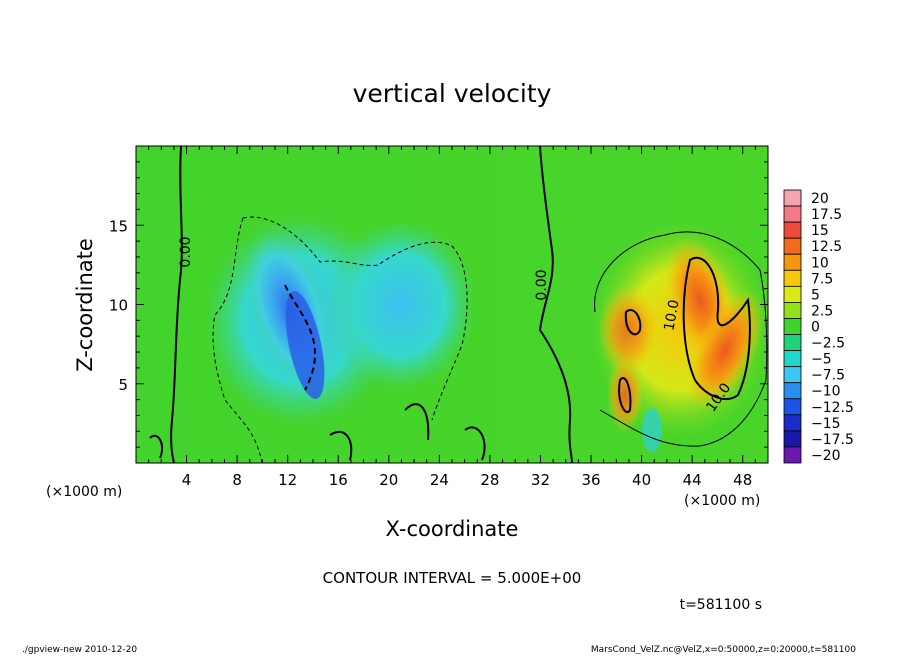 This screenshot has width=904, height=658. What do you see at coordinates (671, 315) in the screenshot?
I see `contour-label: 10.0` at bounding box center [671, 315].